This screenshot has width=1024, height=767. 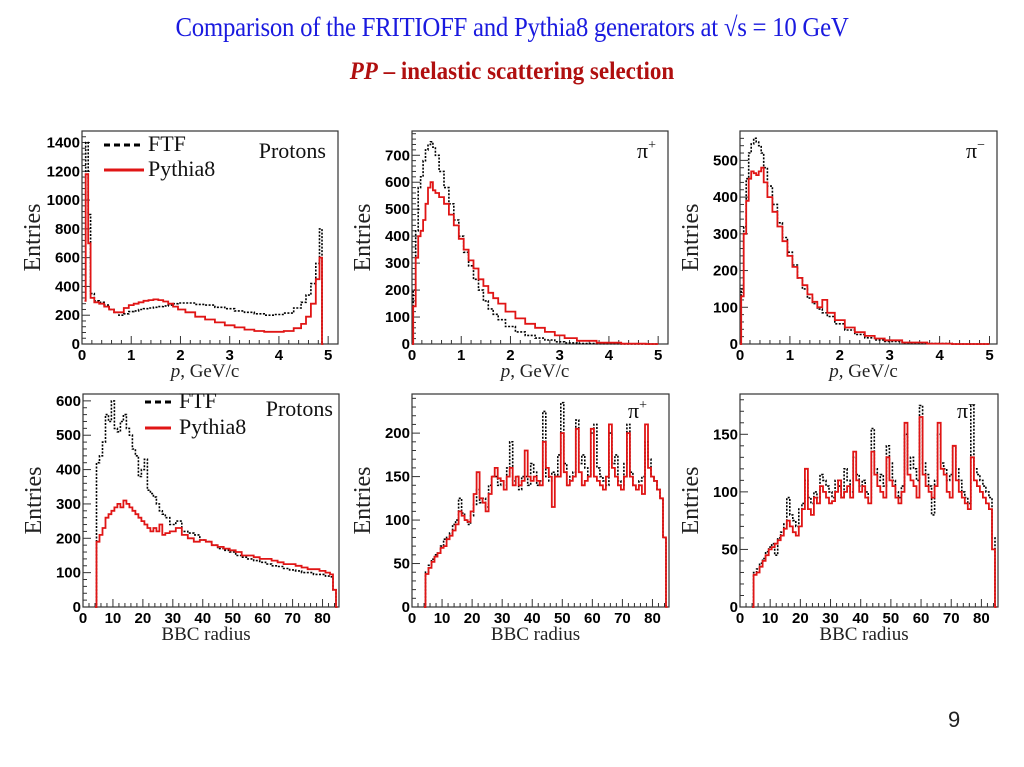 I want to click on panel-label: π+, so click(x=637, y=410).